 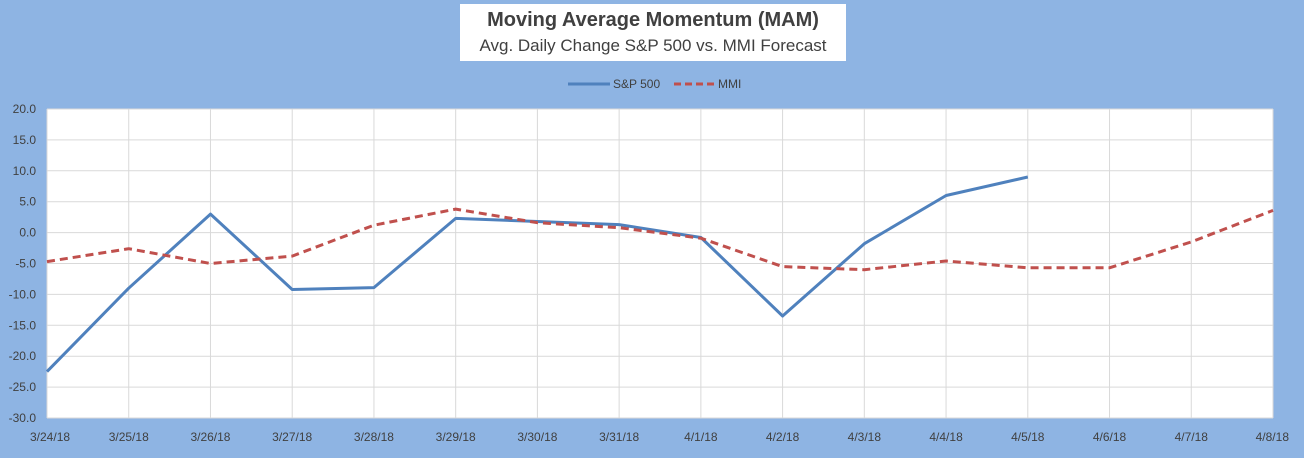 I want to click on x-tick-label: 4/6/18, so click(x=1110, y=437).